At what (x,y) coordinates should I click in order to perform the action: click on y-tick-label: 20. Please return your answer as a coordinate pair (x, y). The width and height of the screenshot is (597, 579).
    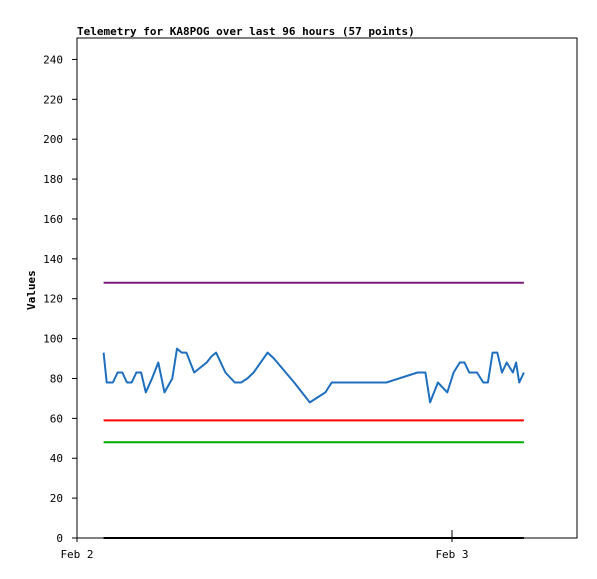
    Looking at the image, I should click on (56, 498).